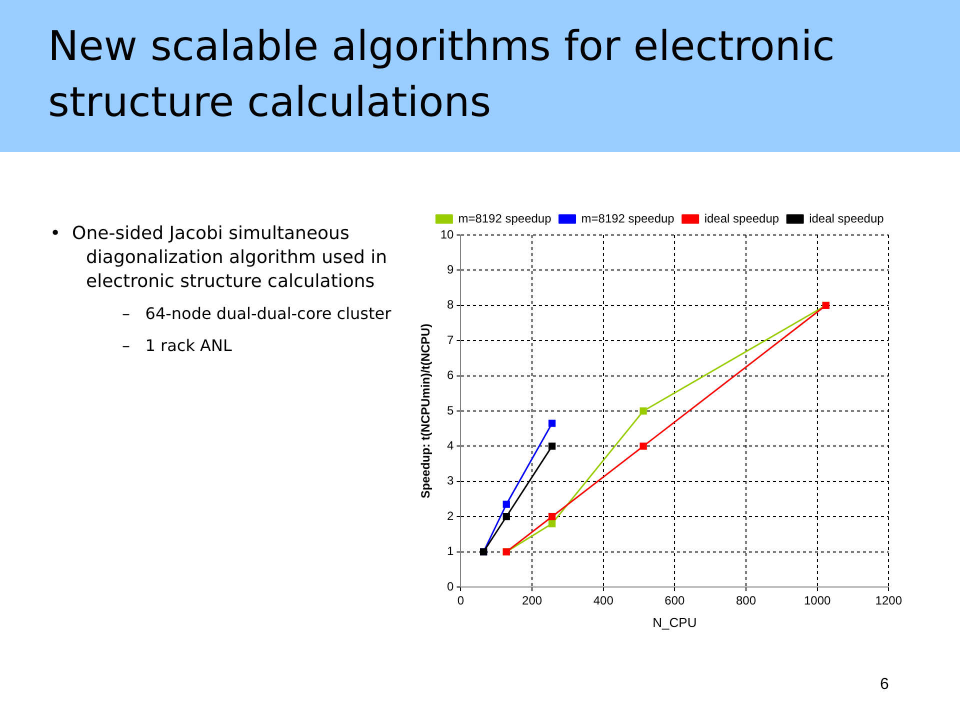 This screenshot has height=720, width=960. Describe the element at coordinates (177, 346) in the screenshot. I see `text: – 1 rack ANL` at that location.